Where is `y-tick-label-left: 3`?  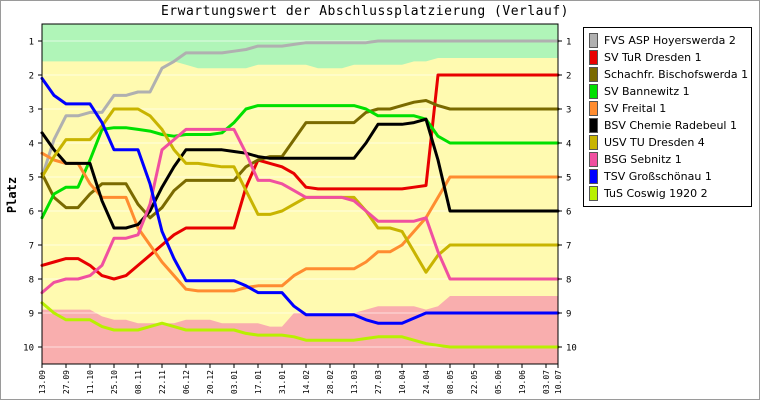
y-tick-label-left: 3 is located at coordinates (31, 111).